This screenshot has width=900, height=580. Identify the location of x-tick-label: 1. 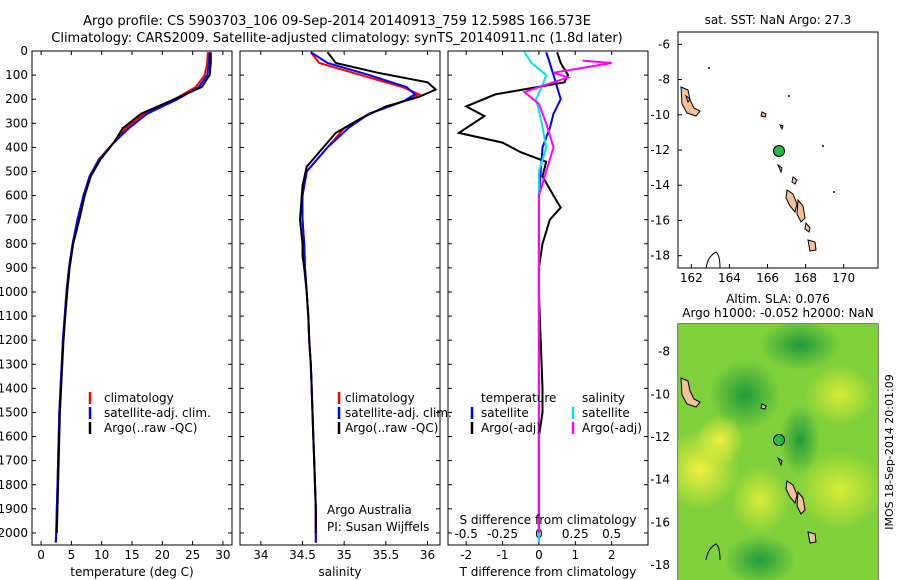
(575, 555).